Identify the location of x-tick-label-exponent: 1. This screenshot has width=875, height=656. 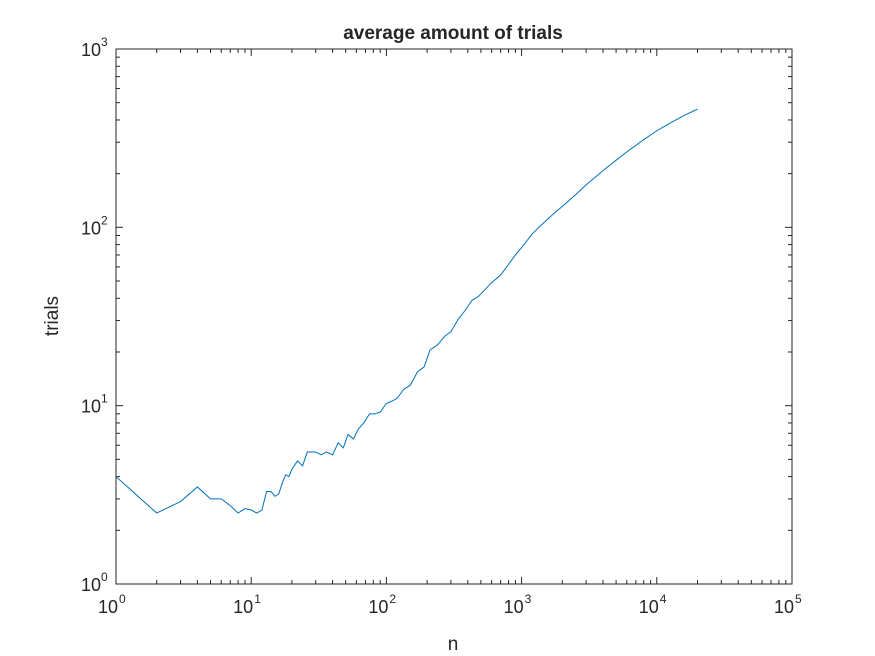
(257, 599).